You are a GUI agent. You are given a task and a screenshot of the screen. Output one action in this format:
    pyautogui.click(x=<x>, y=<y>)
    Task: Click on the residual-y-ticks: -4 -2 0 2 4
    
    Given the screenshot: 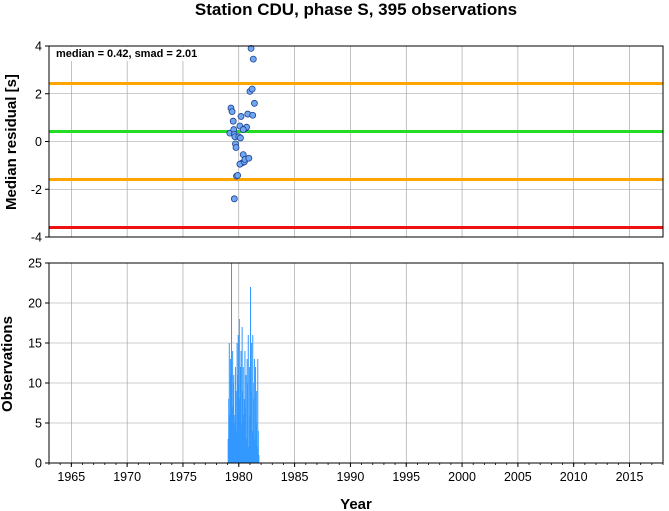 What is the action you would take?
    pyautogui.click(x=40, y=142)
    